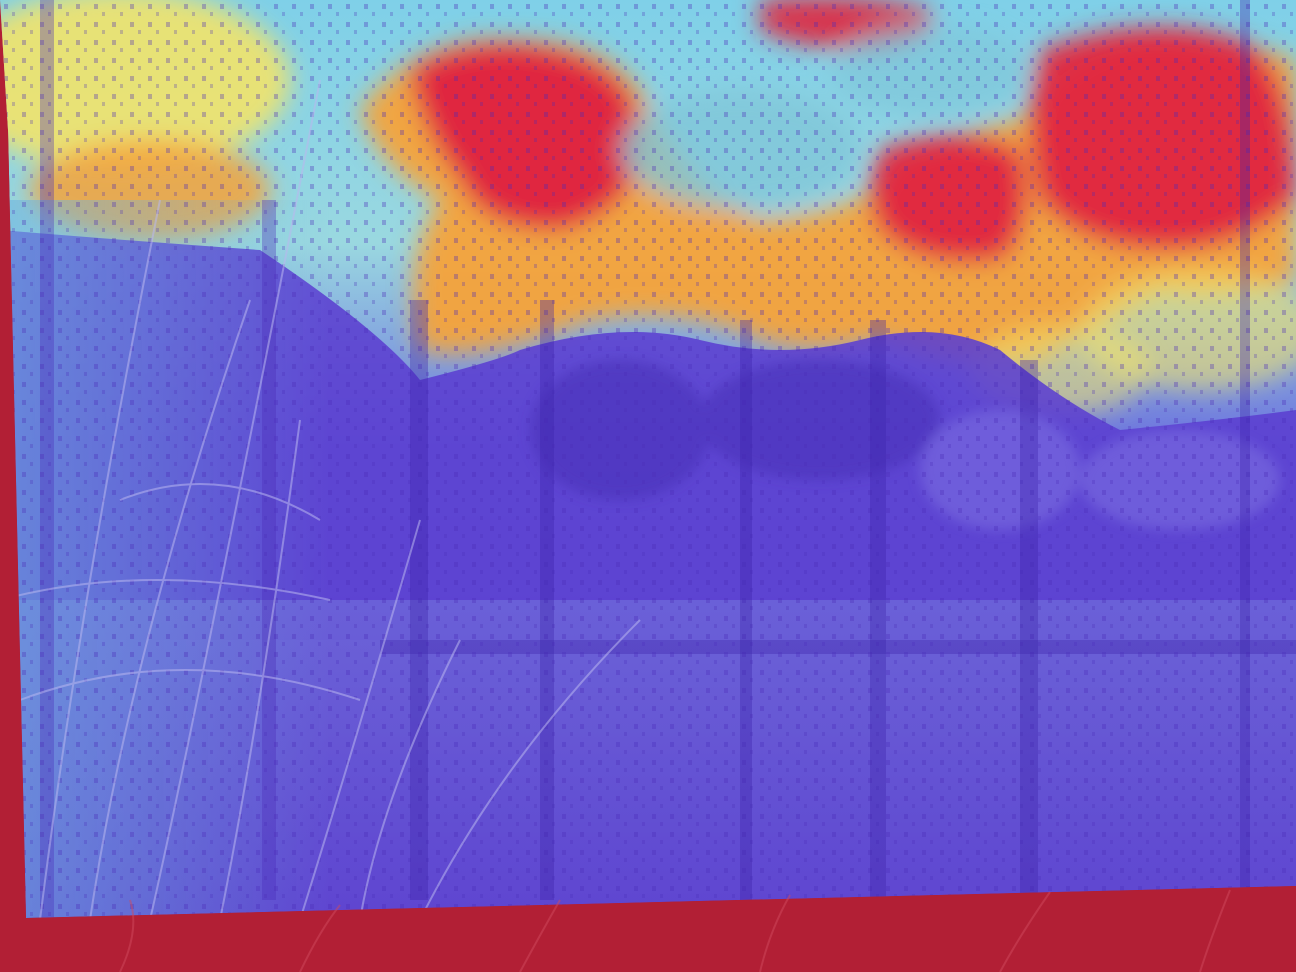 The height and width of the screenshot is (972, 1296). Describe the element at coordinates (13, 519) in the screenshot. I see `left-red-edge` at that location.